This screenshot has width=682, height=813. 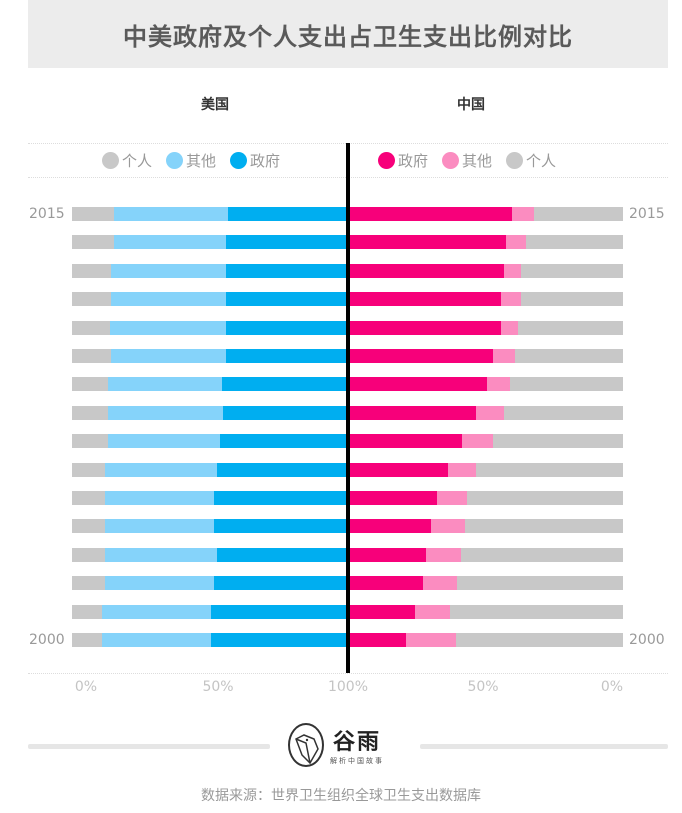 I want to click on us-bar-2015, so click(x=209, y=214).